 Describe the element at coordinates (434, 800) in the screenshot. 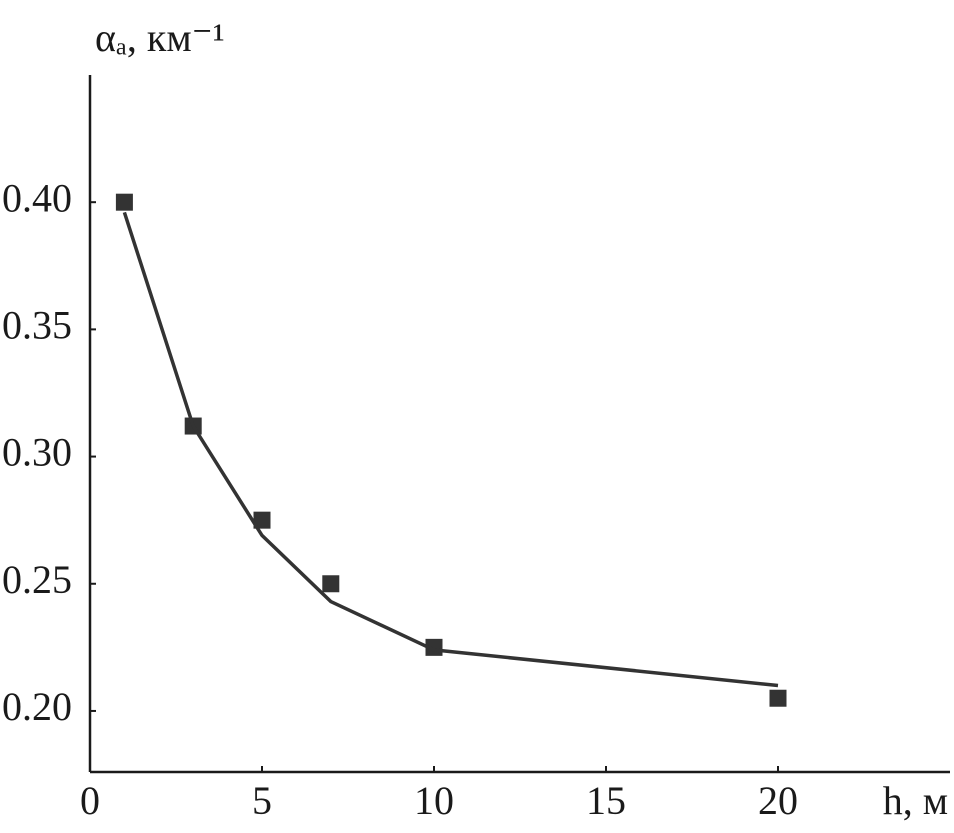

I see `x-tick-label: 10` at that location.